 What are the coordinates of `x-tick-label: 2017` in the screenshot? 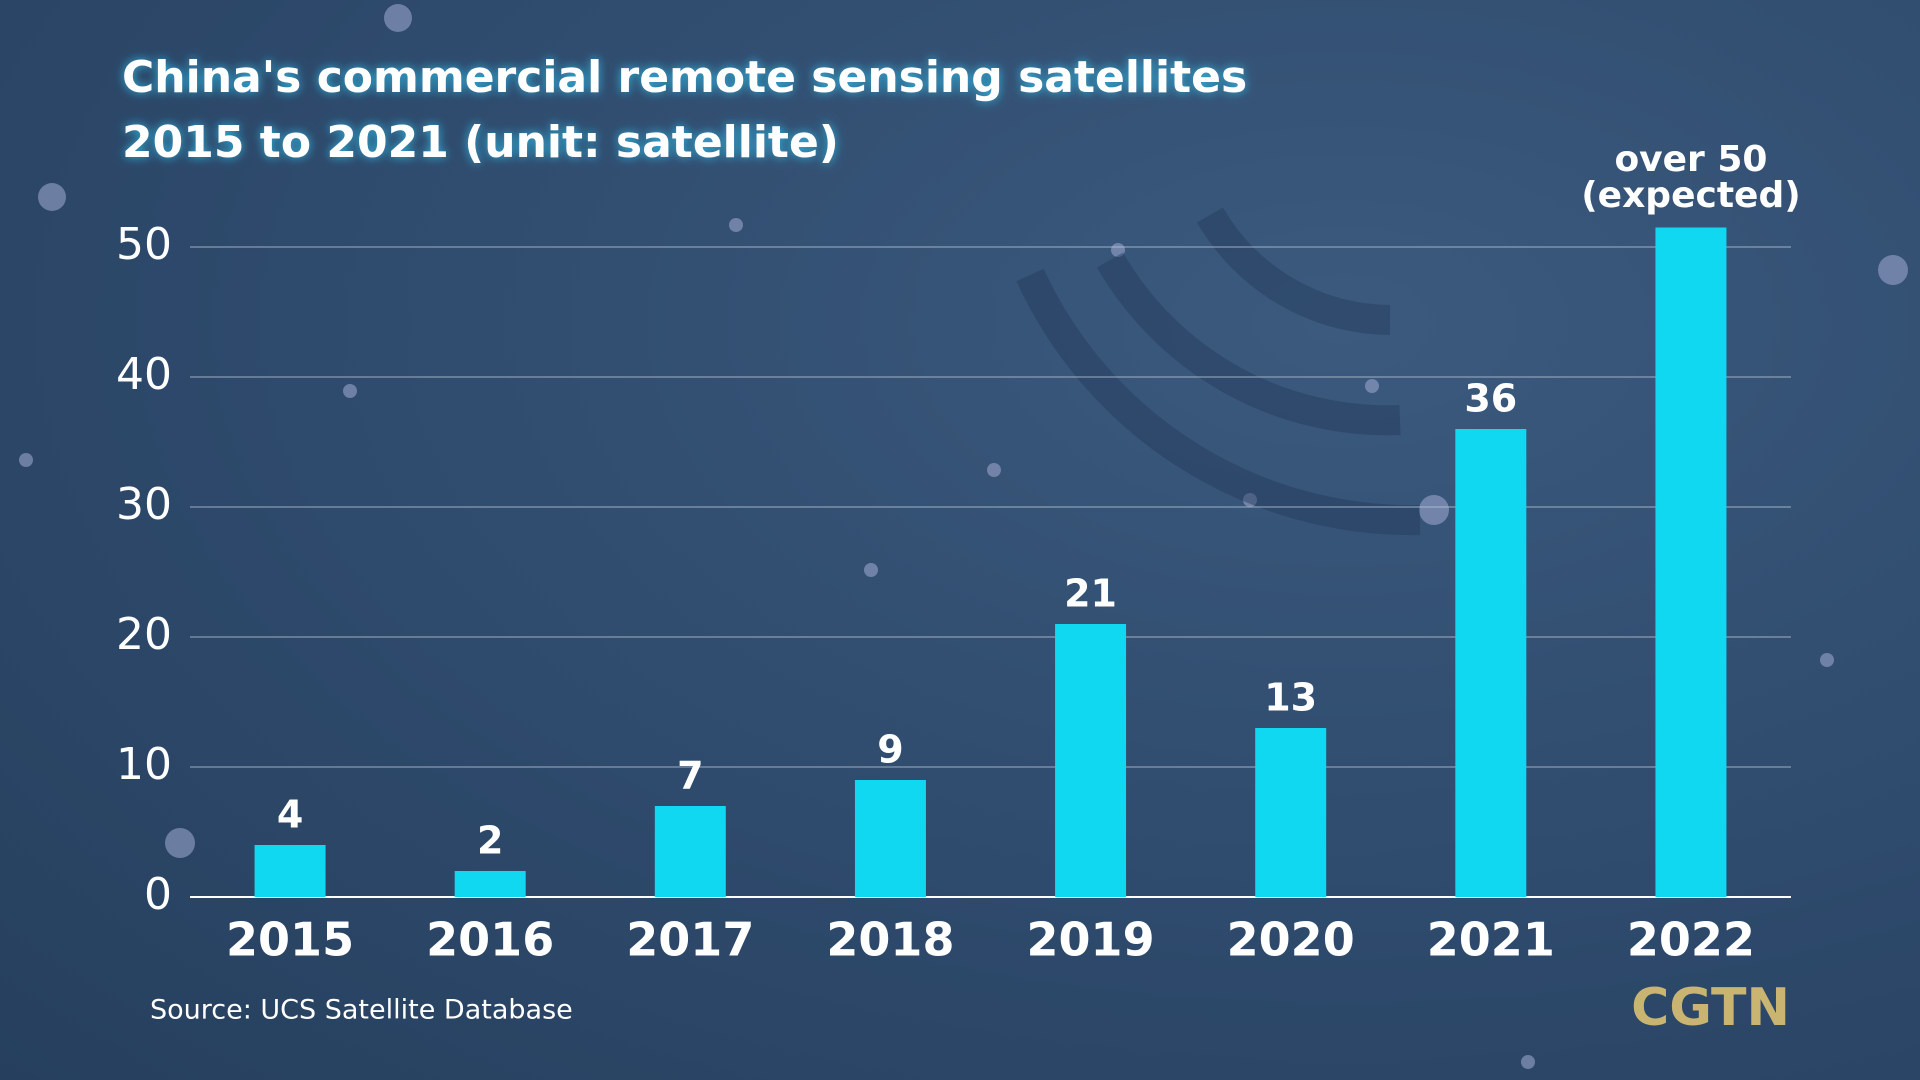 It's located at (690, 940).